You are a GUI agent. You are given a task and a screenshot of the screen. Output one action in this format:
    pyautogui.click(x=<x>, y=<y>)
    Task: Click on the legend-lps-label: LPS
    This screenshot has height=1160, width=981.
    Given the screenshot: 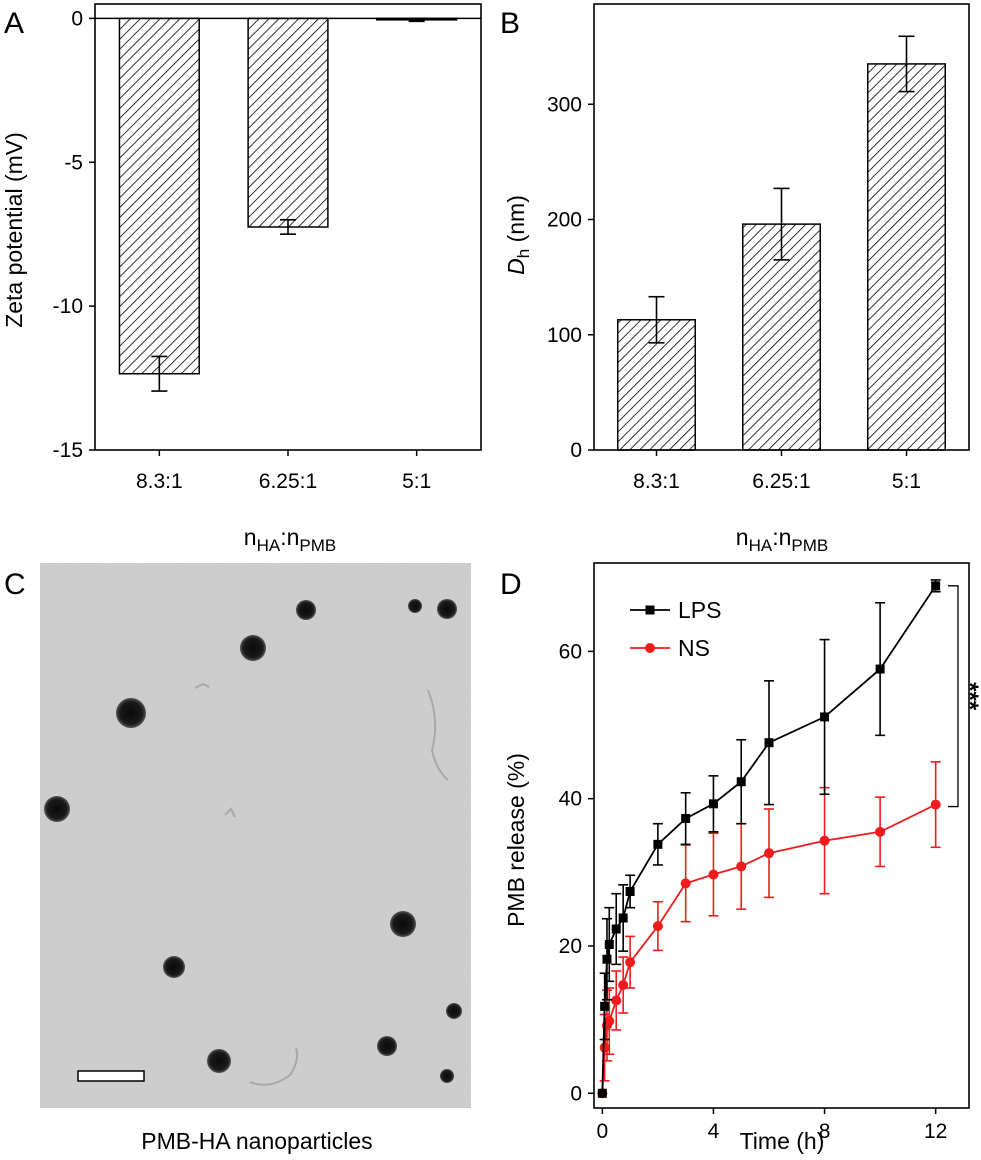 What is the action you would take?
    pyautogui.click(x=699, y=610)
    